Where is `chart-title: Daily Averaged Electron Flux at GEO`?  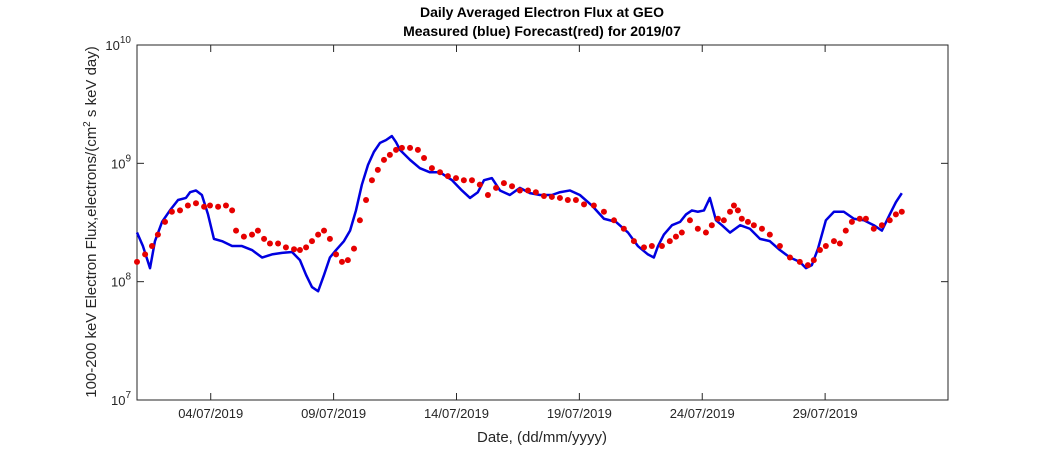 chart-title: Daily Averaged Electron Flux at GEO is located at coordinates (542, 12).